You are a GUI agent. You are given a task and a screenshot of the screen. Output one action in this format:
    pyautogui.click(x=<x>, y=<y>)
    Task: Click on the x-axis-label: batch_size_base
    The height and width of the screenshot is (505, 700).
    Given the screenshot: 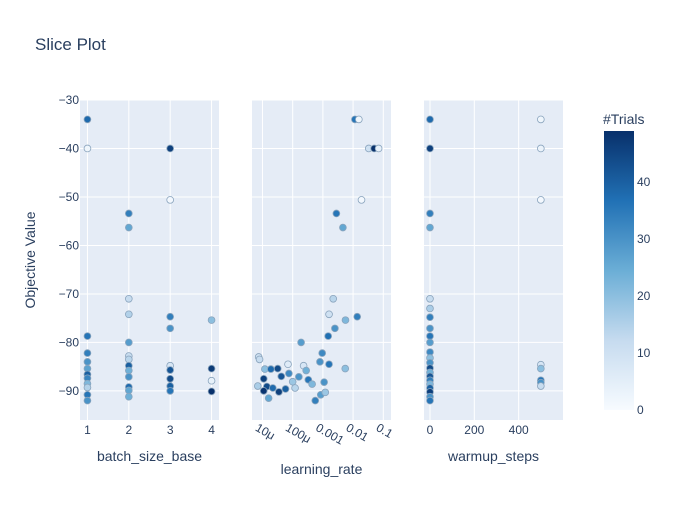 What is the action you would take?
    pyautogui.click(x=149, y=456)
    